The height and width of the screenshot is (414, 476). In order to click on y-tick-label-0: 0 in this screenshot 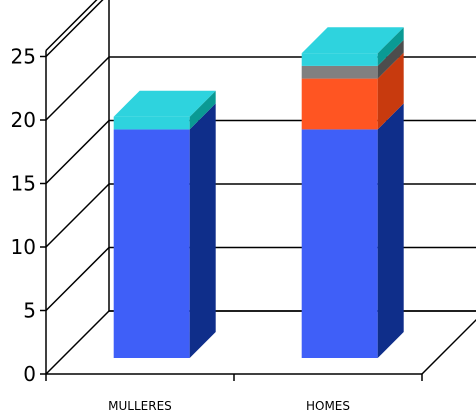, I will do `click(29, 374)`.